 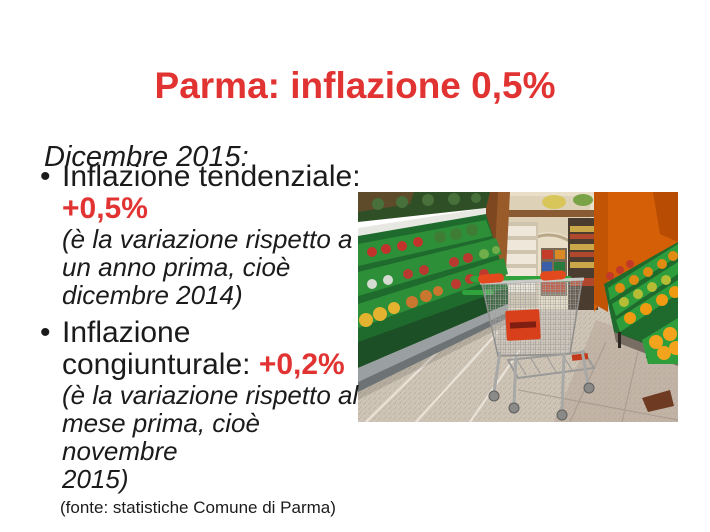 What do you see at coordinates (207, 239) in the screenshot?
I see `note-line: (è la variazione rispetto a` at bounding box center [207, 239].